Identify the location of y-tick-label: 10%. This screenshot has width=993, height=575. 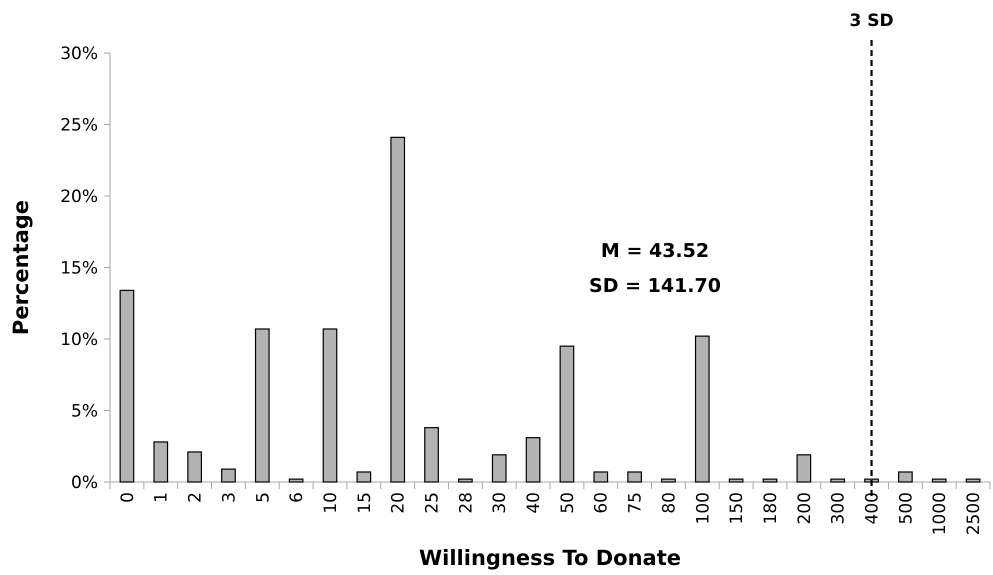
(79, 340).